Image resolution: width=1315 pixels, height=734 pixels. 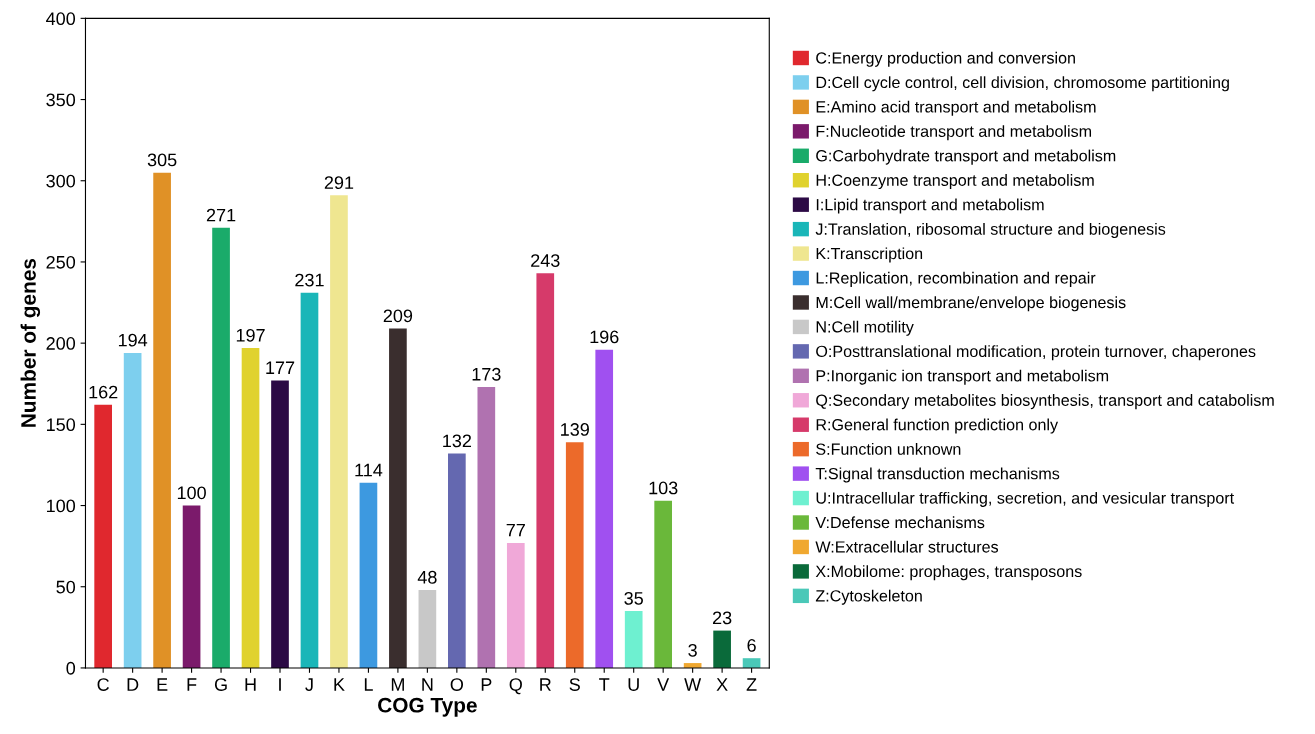 I want to click on data-label: 48, so click(x=427, y=577).